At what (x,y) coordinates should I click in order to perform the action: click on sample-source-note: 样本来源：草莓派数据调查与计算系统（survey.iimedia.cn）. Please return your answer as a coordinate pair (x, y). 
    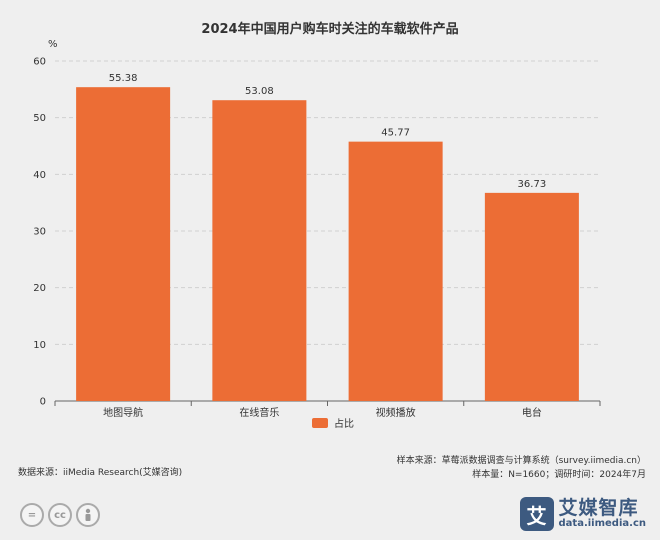
    Looking at the image, I should click on (521, 461).